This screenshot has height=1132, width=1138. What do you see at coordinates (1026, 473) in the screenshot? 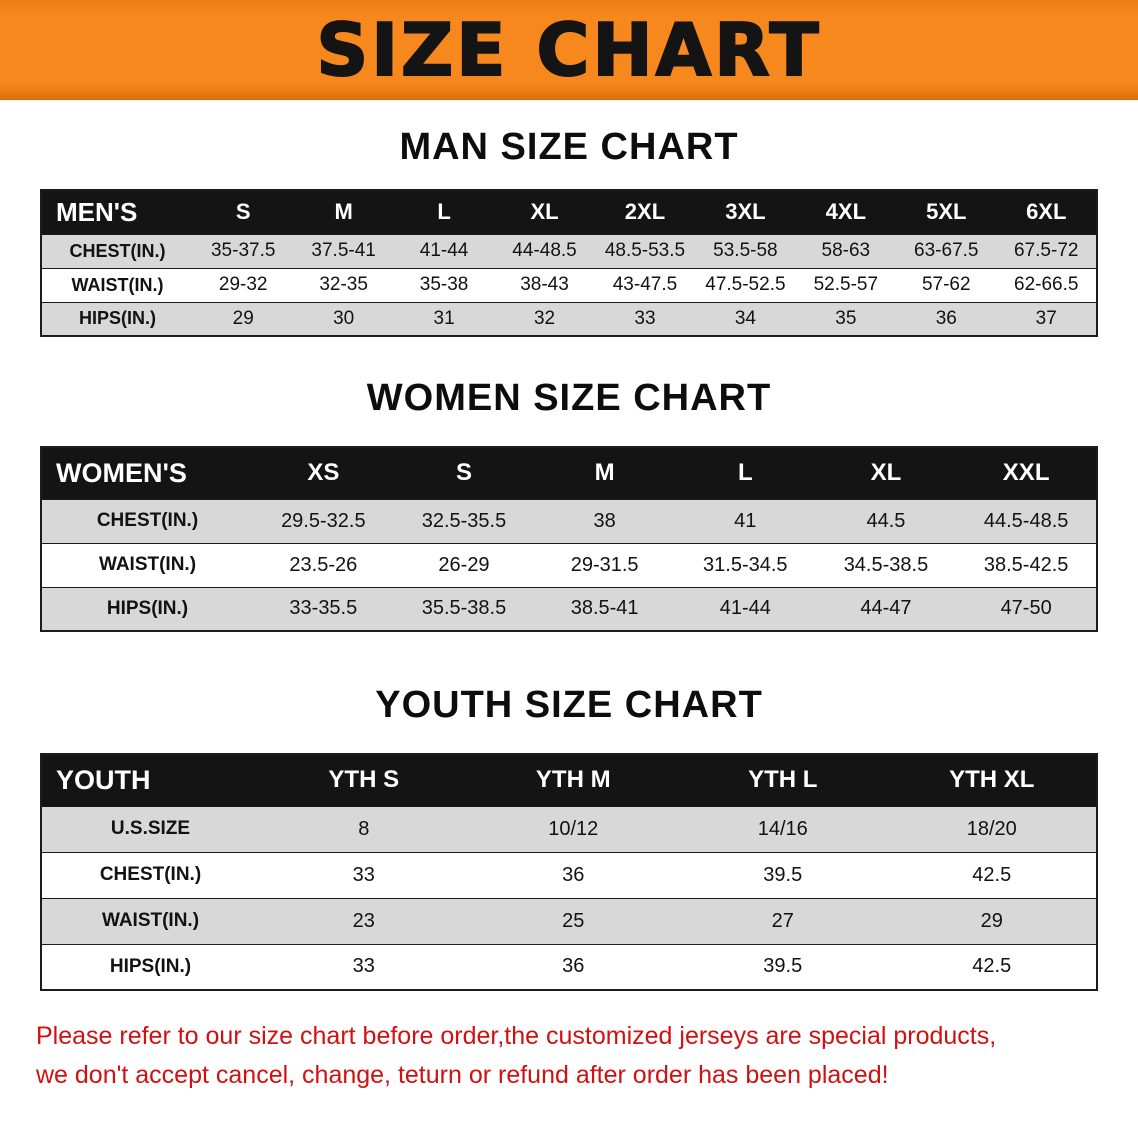
I see `size-header-cell: XXL` at bounding box center [1026, 473].